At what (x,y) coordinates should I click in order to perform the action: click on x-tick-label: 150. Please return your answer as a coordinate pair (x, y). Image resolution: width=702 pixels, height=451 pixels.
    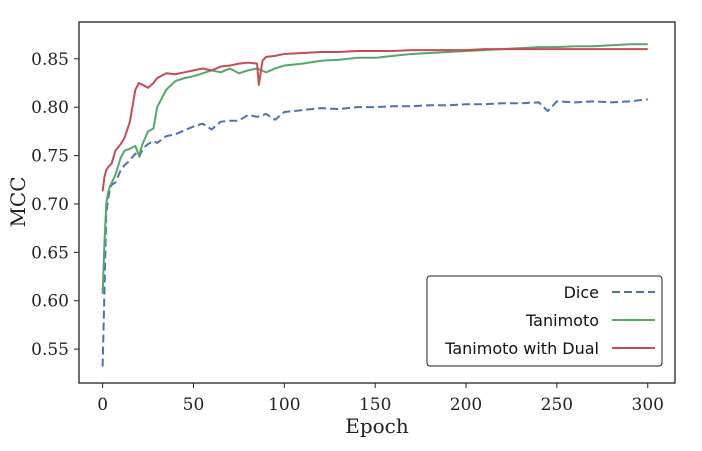
    Looking at the image, I should click on (375, 405).